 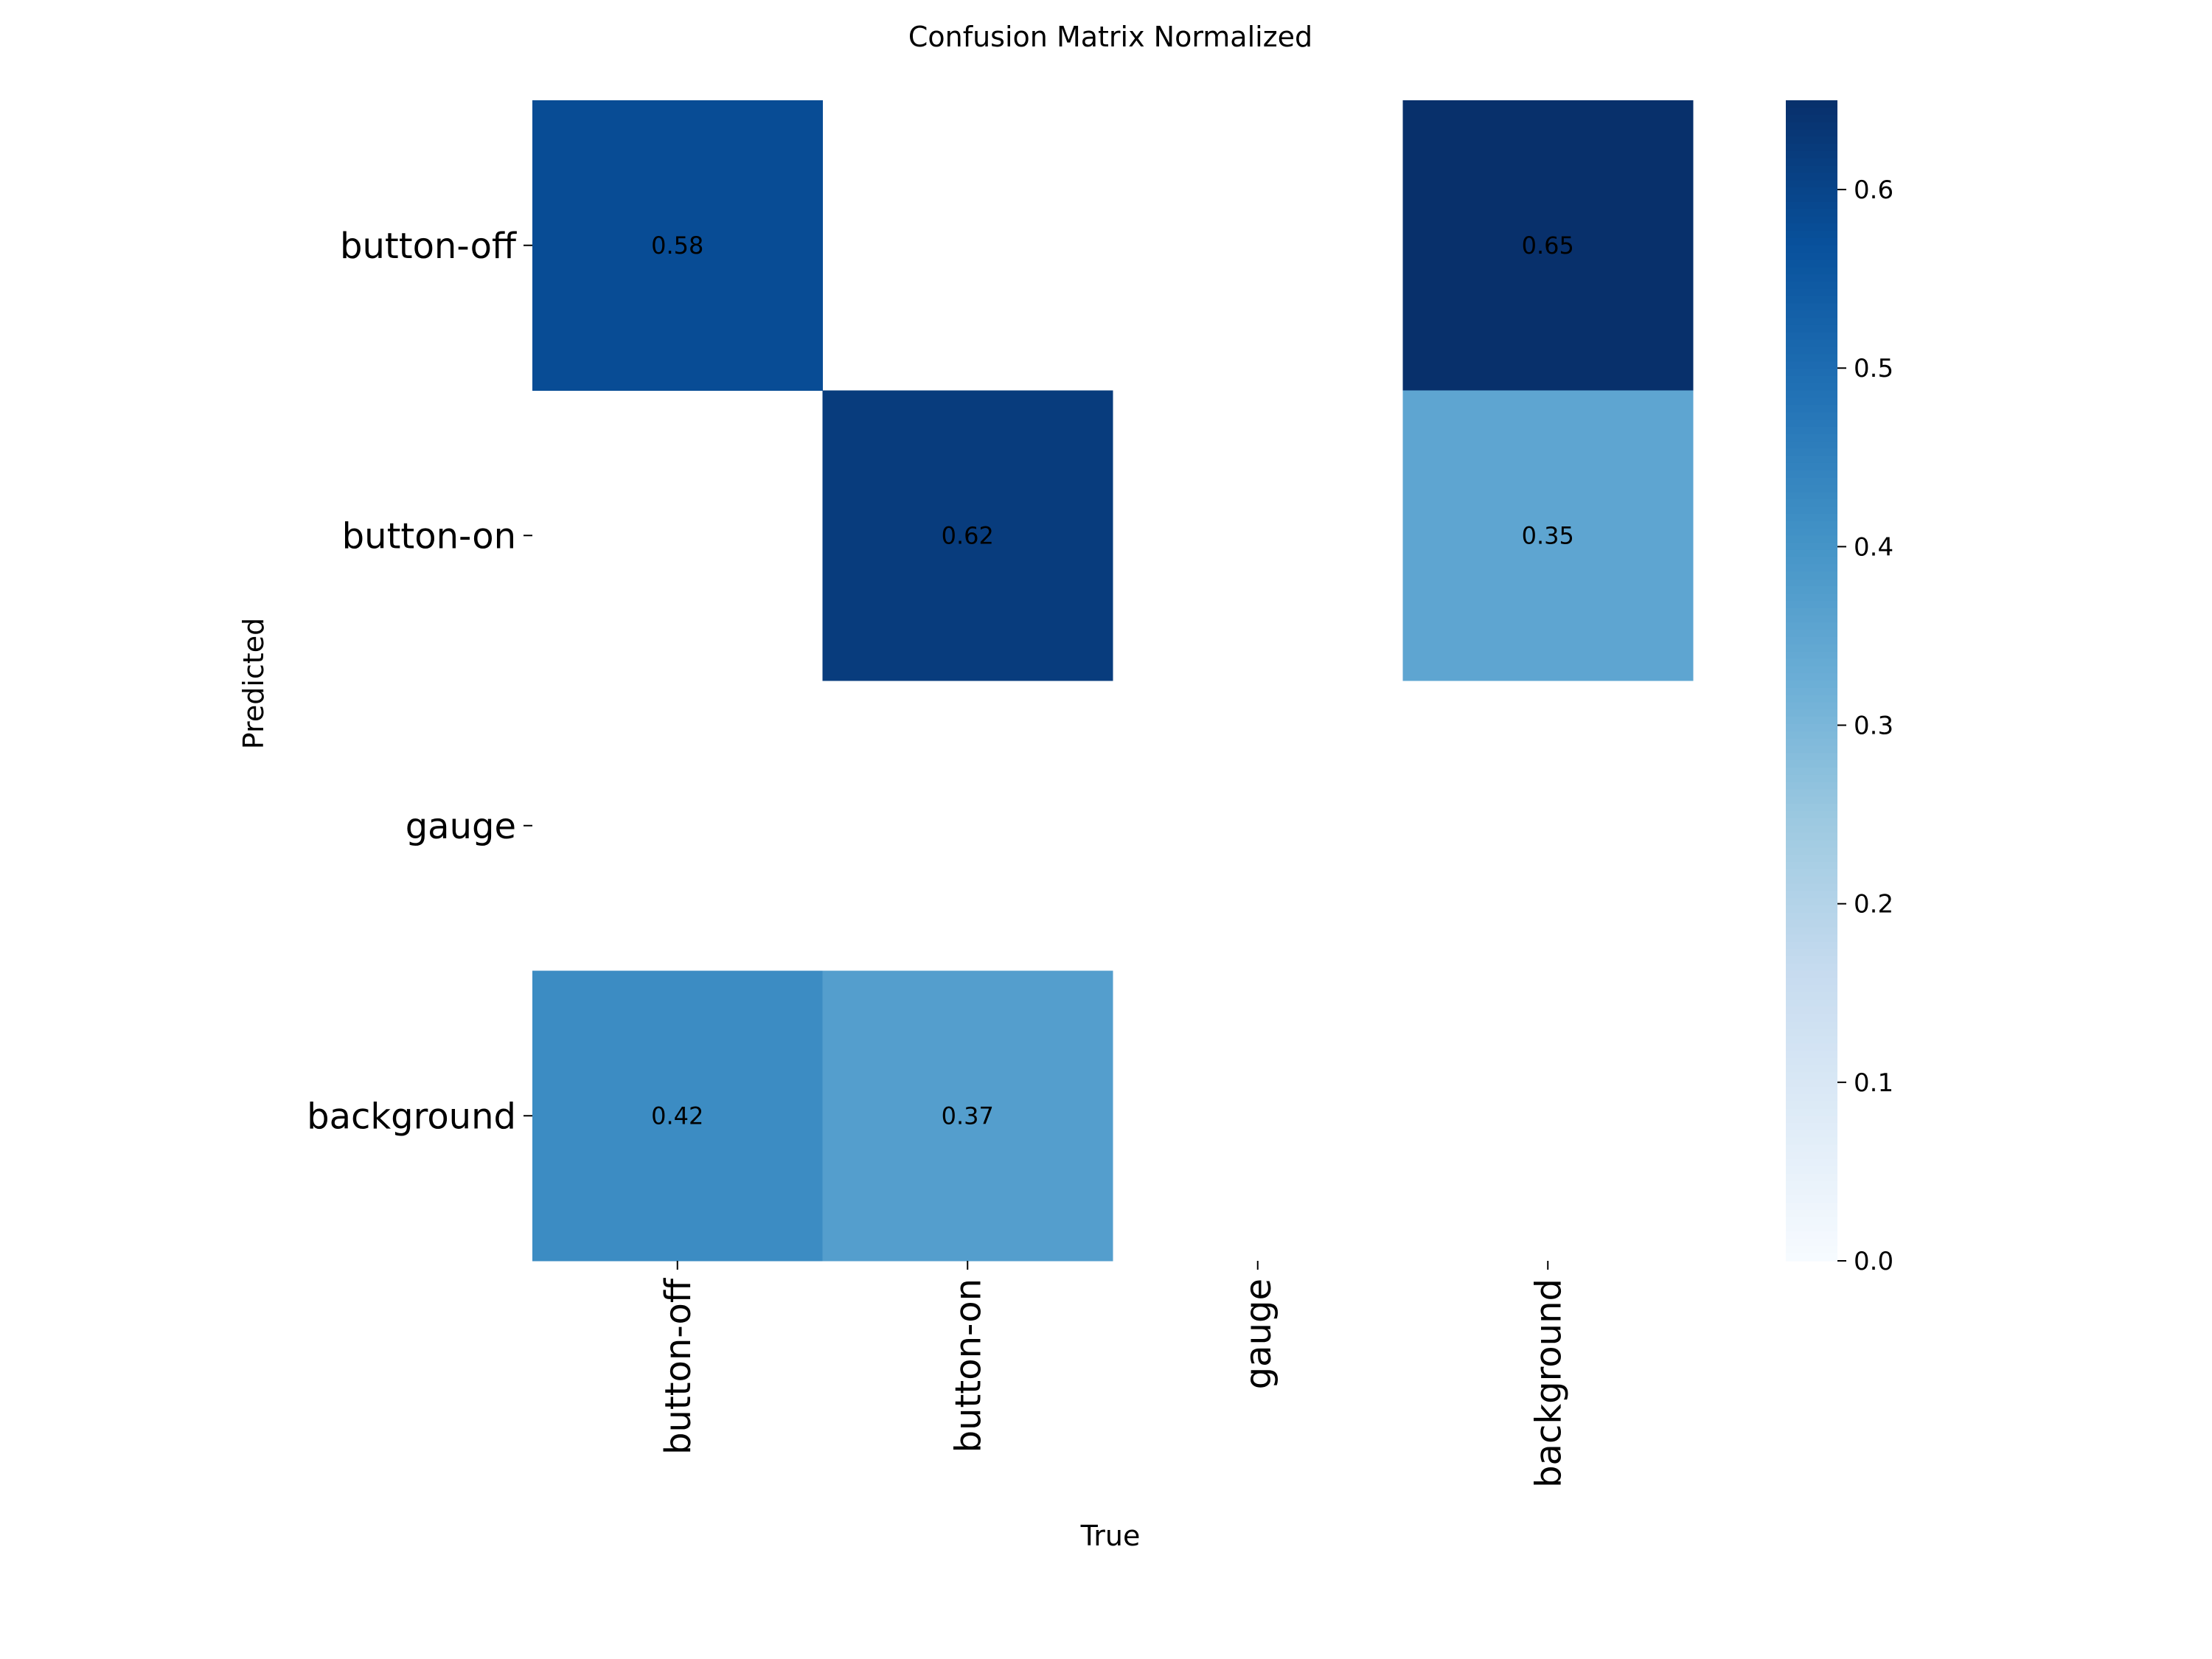 I want to click on y-tick-label: gauge, so click(x=461, y=826).